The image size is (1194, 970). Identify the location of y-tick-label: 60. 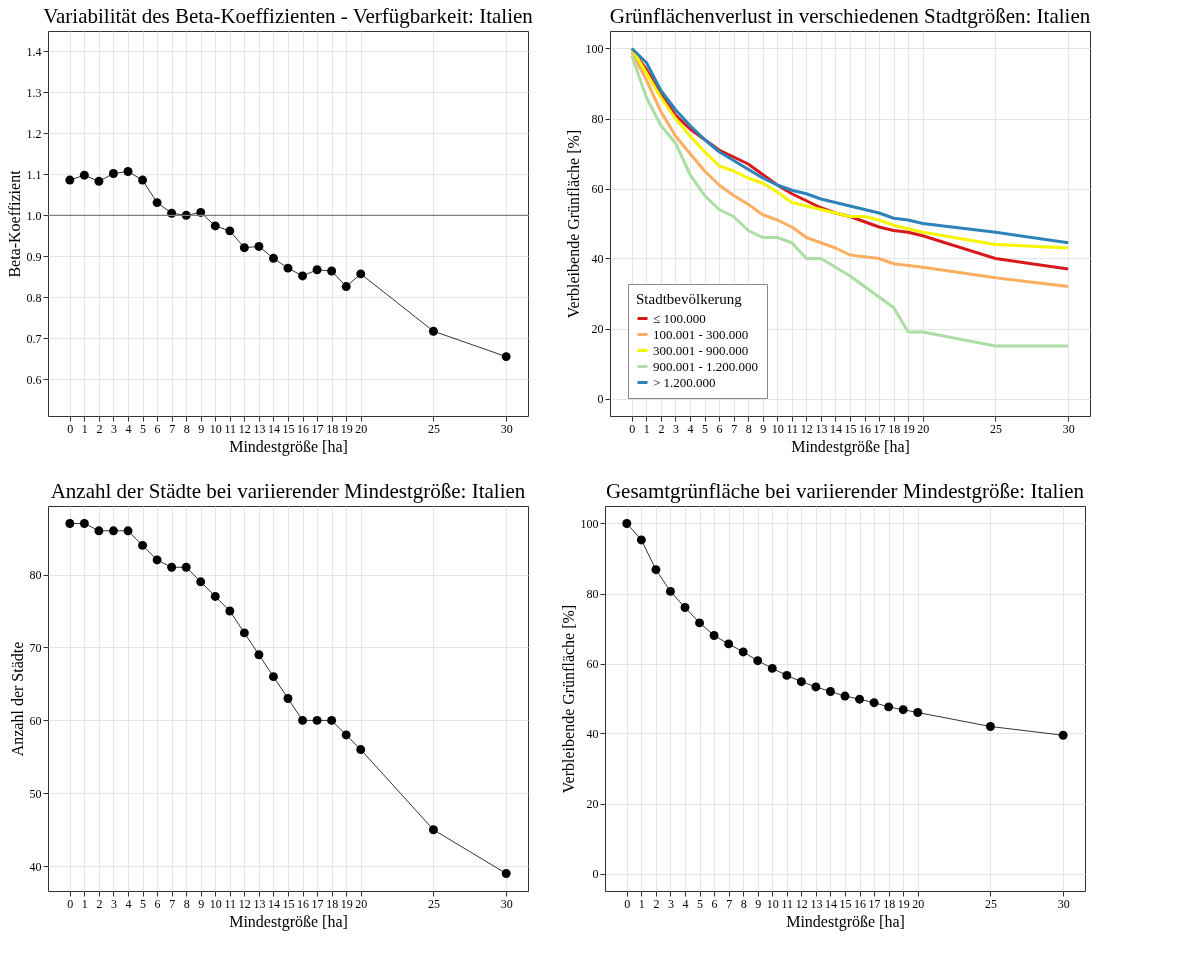
(597, 189).